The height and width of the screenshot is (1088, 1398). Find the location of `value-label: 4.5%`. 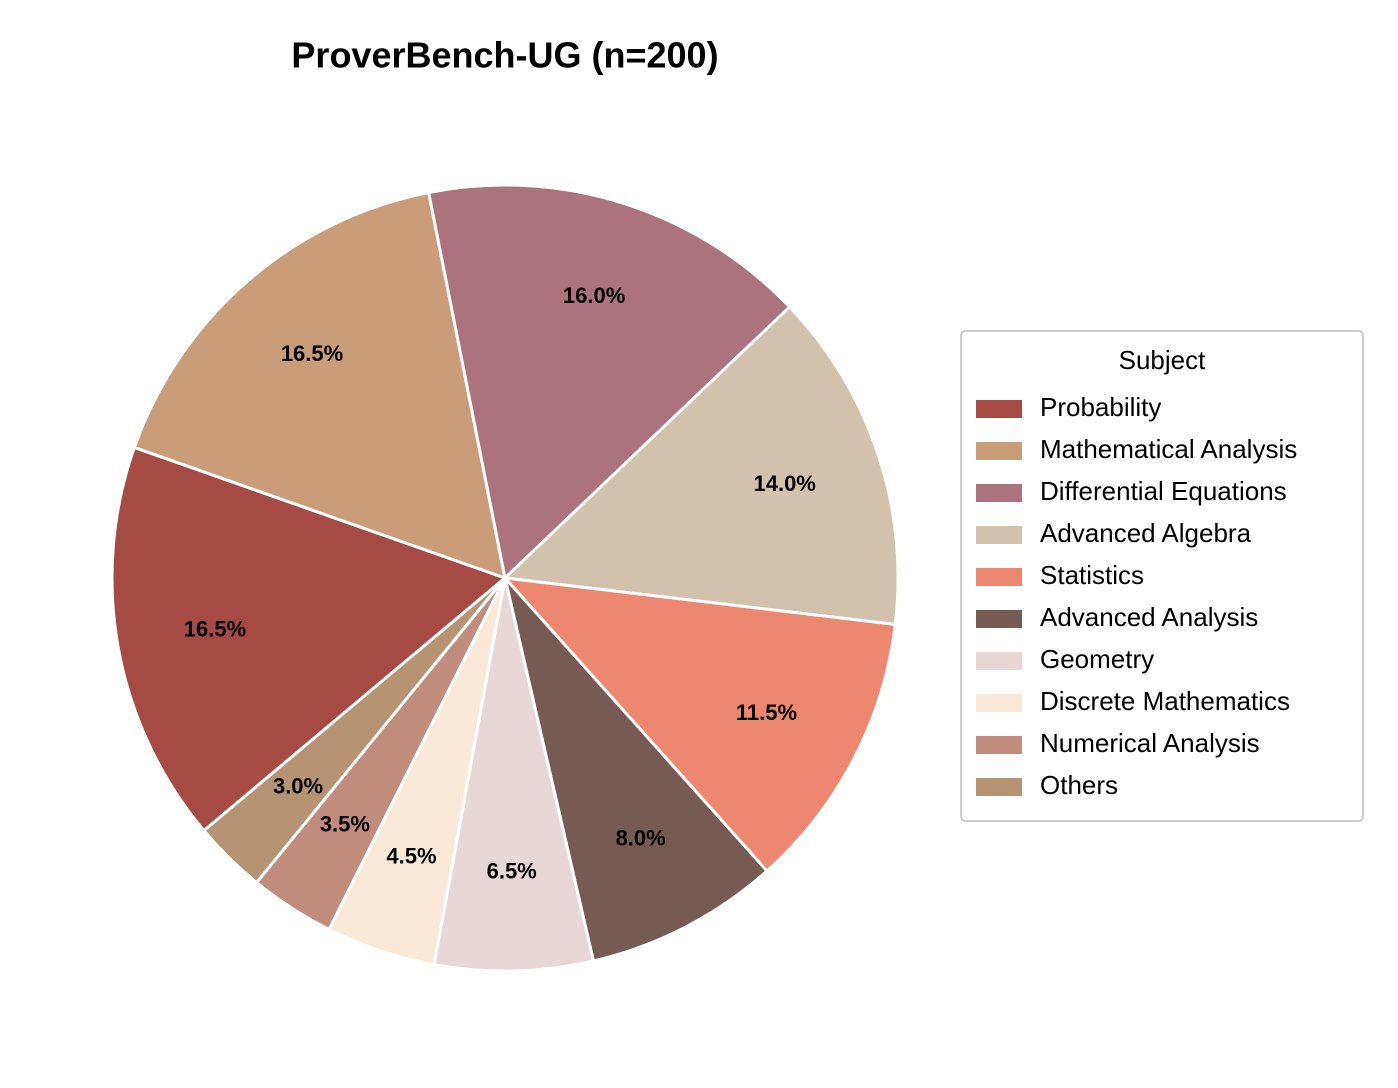

value-label: 4.5% is located at coordinates (411, 855).